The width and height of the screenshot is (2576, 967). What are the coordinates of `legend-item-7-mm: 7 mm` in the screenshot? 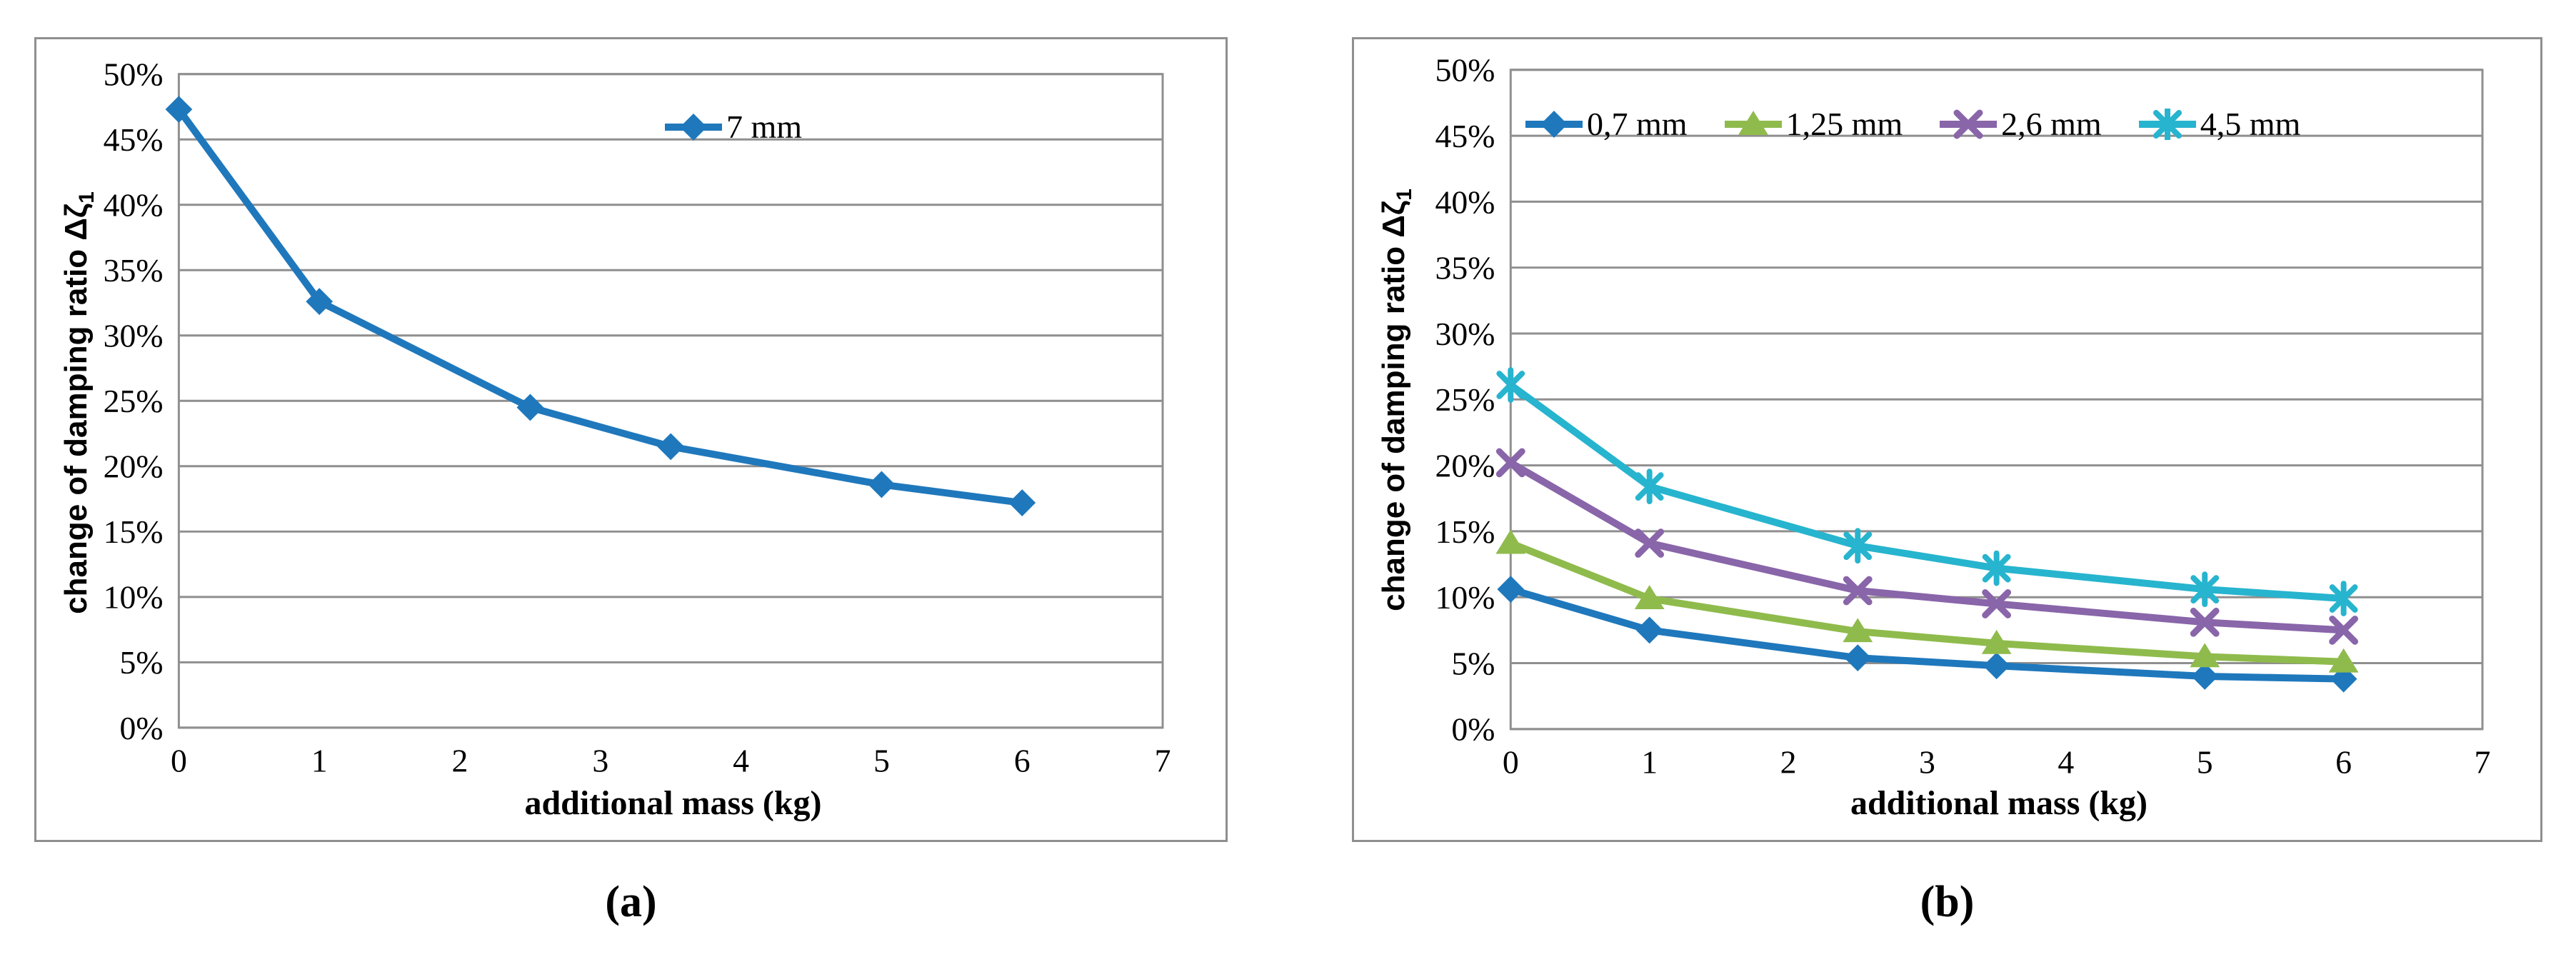 It's located at (732, 127).